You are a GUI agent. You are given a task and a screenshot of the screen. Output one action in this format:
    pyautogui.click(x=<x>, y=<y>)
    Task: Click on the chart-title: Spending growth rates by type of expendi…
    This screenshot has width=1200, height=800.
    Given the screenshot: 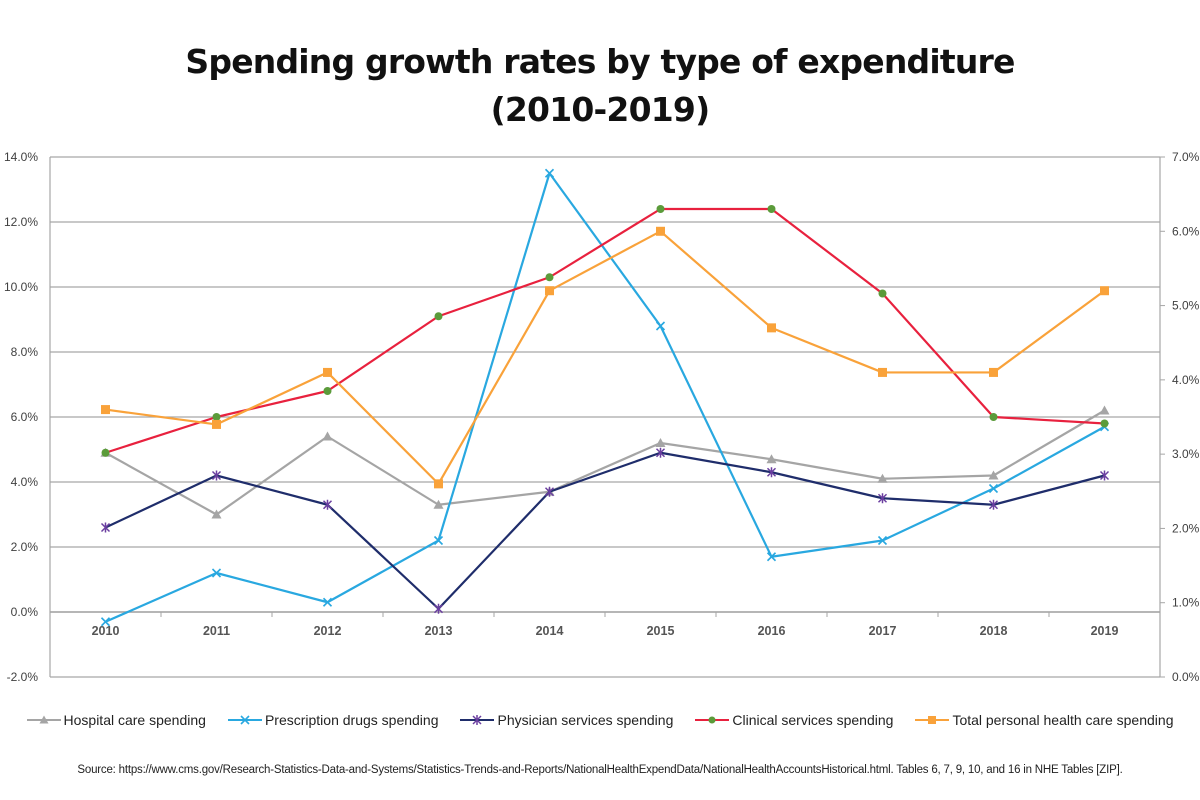 What is the action you would take?
    pyautogui.click(x=600, y=86)
    